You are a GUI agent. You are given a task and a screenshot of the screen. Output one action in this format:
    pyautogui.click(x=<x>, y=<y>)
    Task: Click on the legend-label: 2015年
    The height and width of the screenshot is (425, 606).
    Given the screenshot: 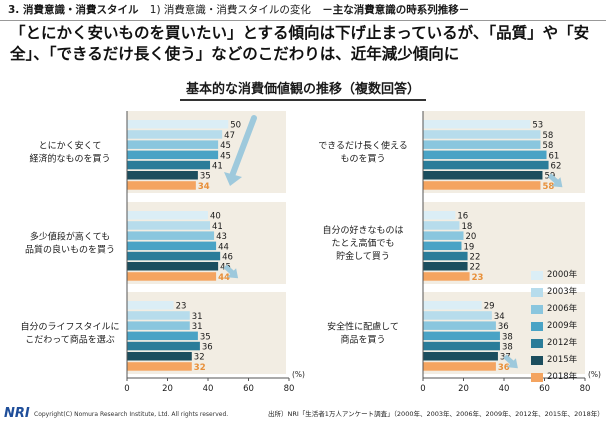 What is the action you would take?
    pyautogui.click(x=562, y=360)
    